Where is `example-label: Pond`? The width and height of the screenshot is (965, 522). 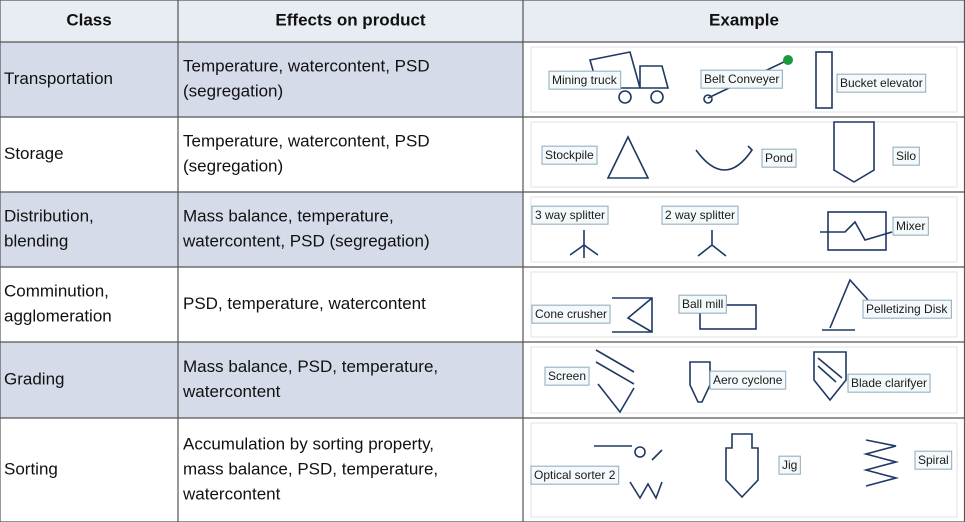 example-label: Pond is located at coordinates (779, 158).